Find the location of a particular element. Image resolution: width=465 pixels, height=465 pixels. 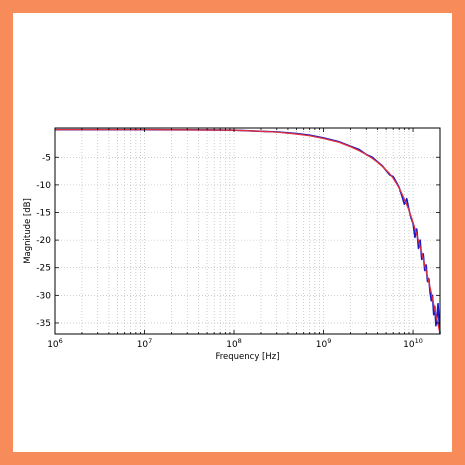

y-axis-label: Magnitude [dB] is located at coordinates (28, 231).